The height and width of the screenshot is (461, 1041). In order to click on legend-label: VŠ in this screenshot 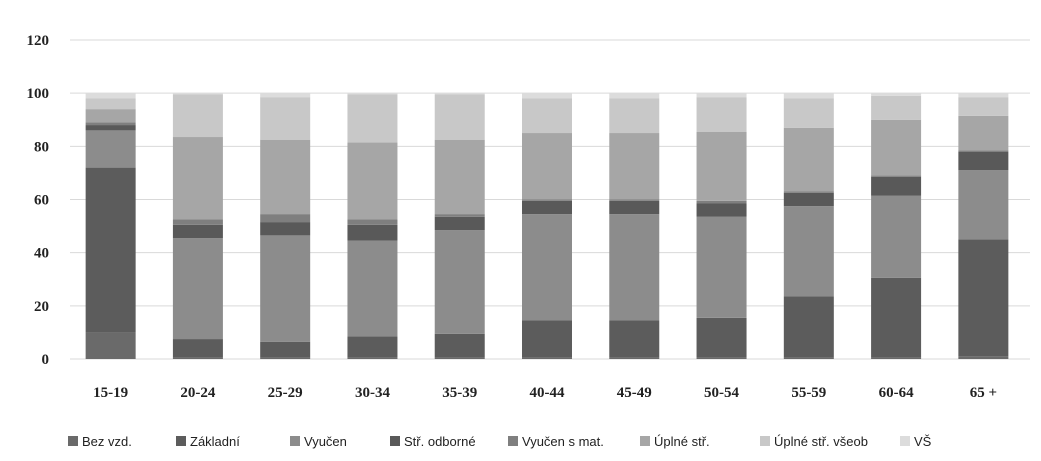, I will do `click(923, 441)`.